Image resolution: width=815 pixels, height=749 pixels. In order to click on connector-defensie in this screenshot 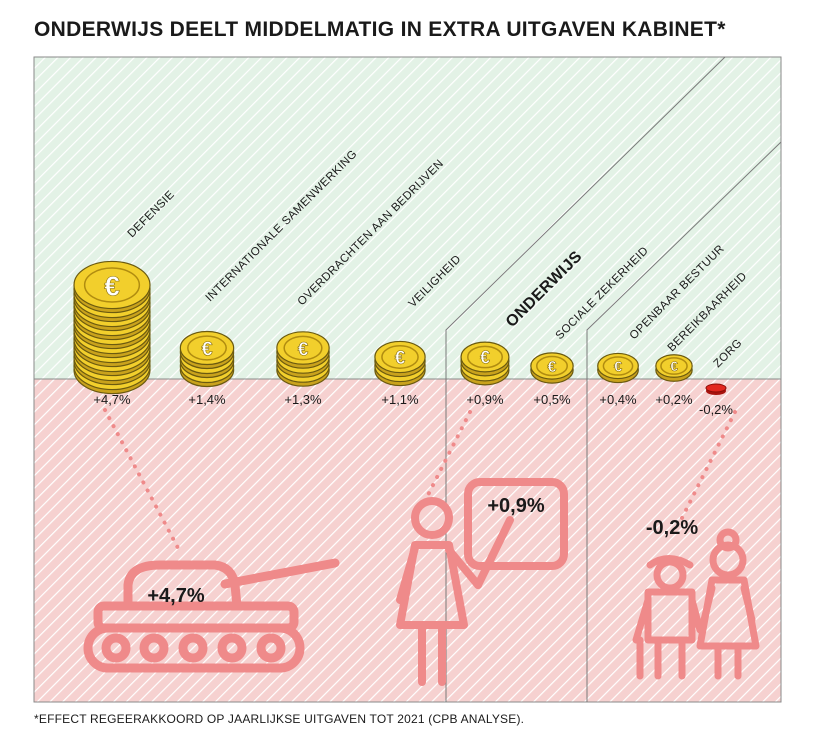, I will do `click(141, 479)`.